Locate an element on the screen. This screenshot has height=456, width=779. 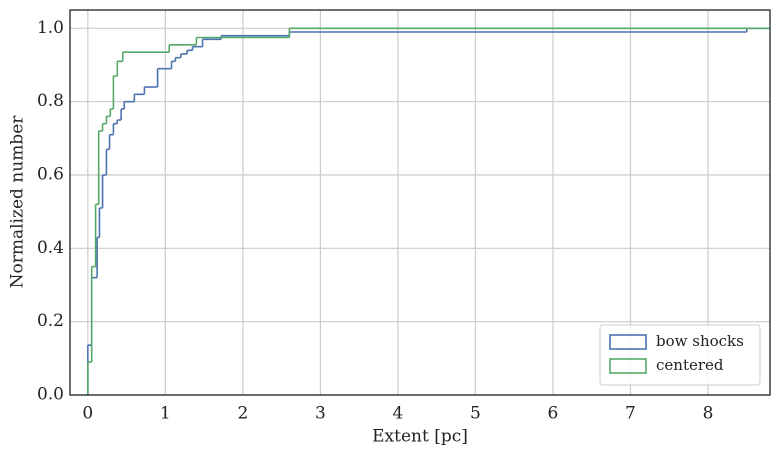
y-axis-label: Normalized number is located at coordinates (18, 202).